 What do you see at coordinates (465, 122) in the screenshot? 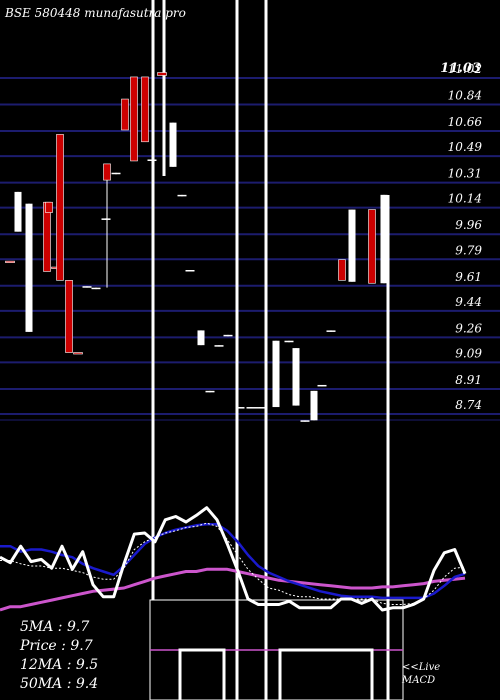
I see `y-tick-label: 10.66` at bounding box center [465, 122].